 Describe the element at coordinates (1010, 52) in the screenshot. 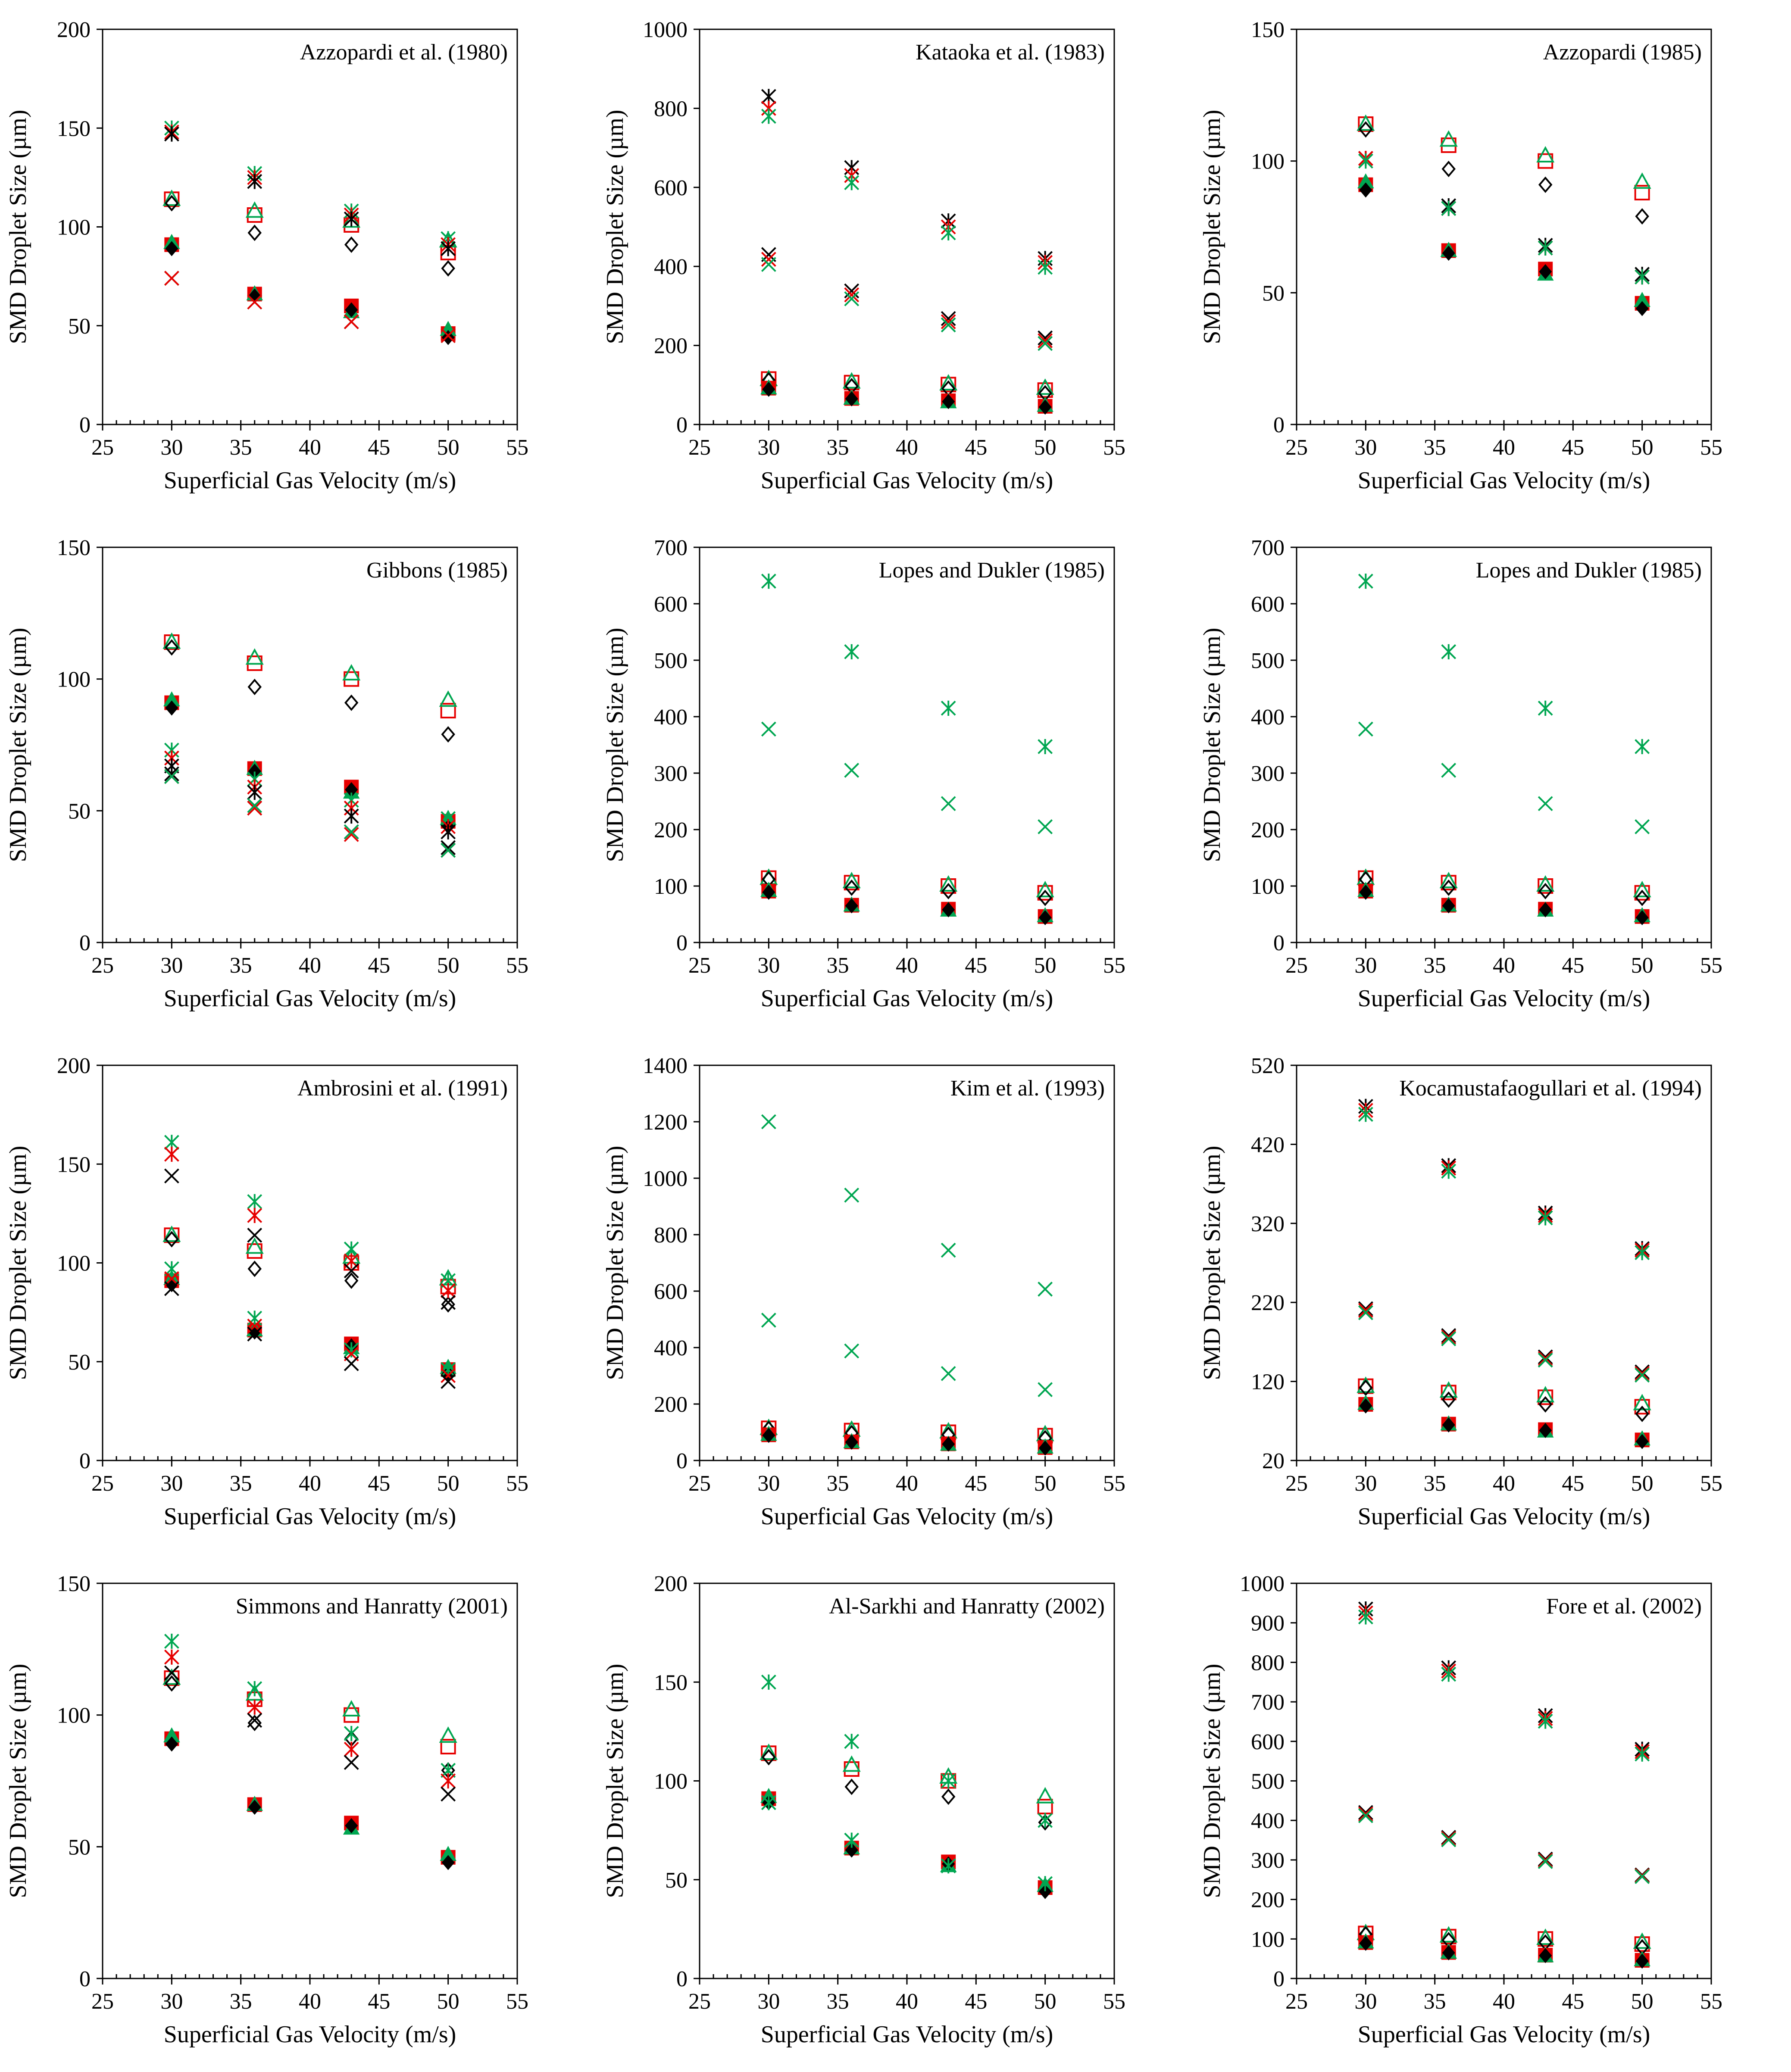

I see `chart-title: Kataoka et al. (1983)` at that location.